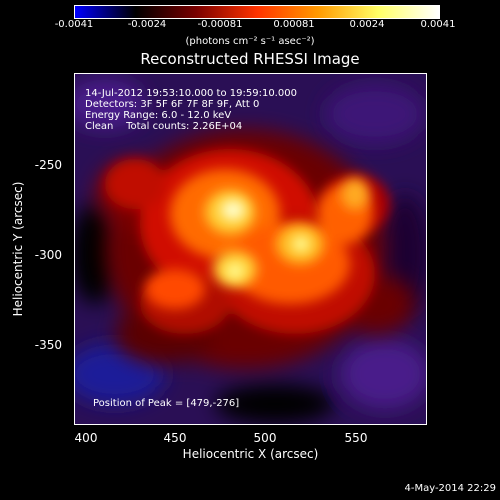  Describe the element at coordinates (166, 403) in the screenshot. I see `peak-position-text: Position of Peak = [479,-276]` at that location.